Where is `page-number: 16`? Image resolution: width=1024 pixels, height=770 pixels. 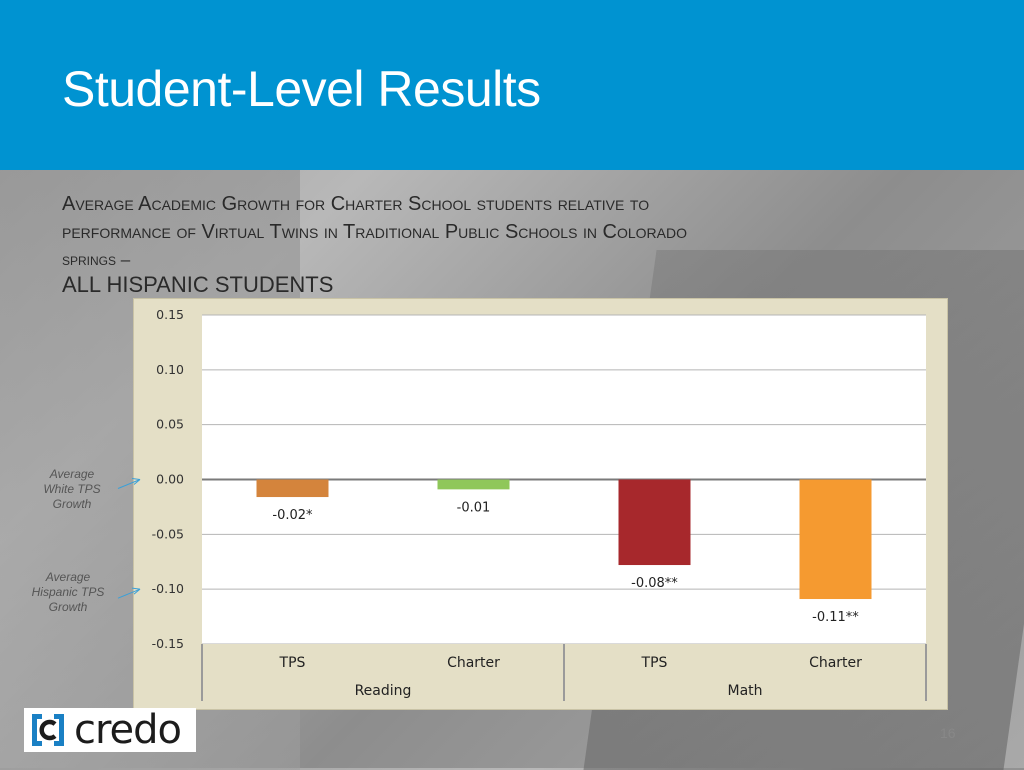 page-number: 16 is located at coordinates (948, 733).